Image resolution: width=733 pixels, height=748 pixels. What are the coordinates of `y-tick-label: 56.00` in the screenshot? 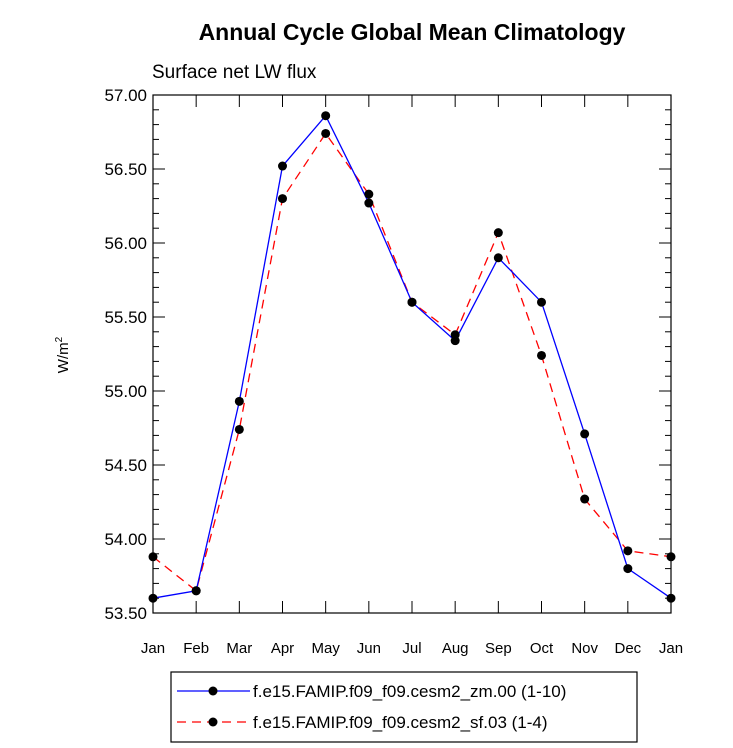 It's located at (125, 243).